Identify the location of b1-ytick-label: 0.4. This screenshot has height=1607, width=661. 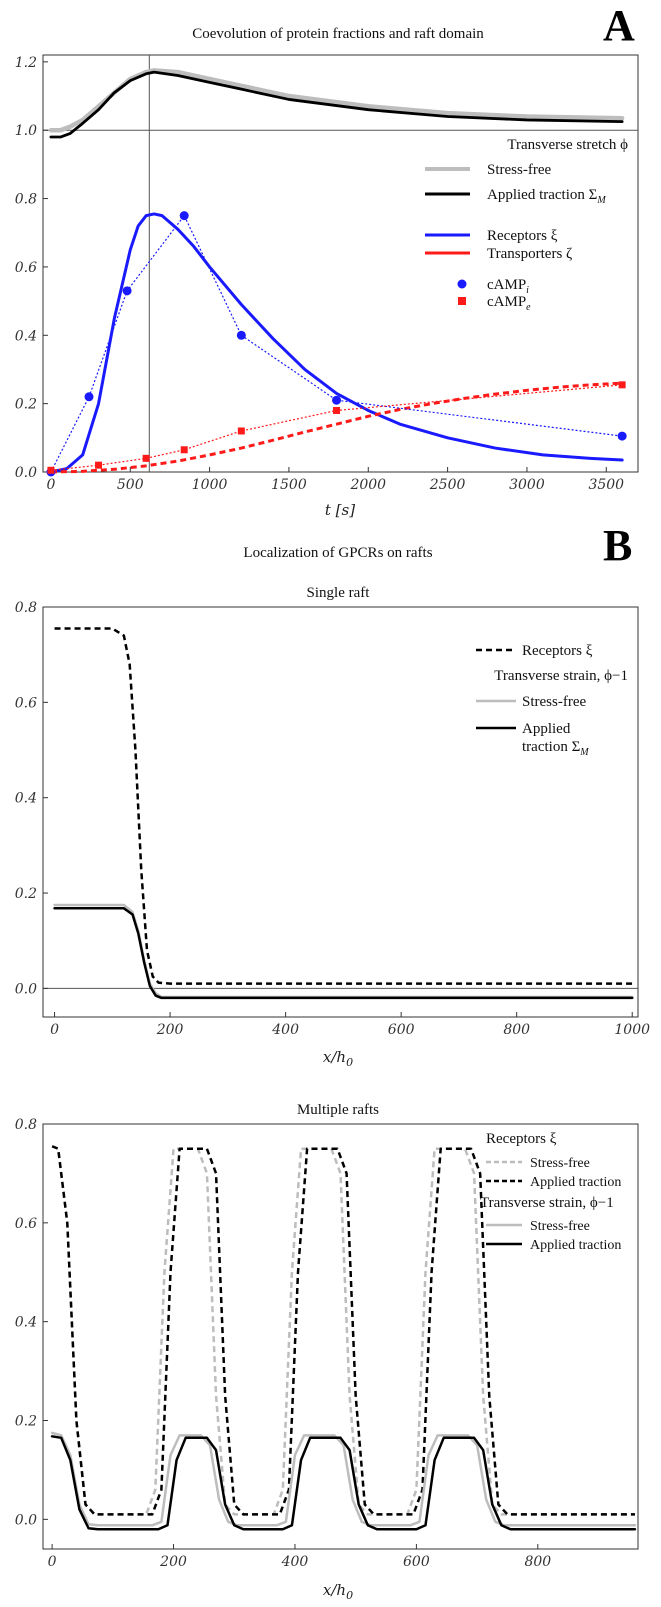
(26, 799).